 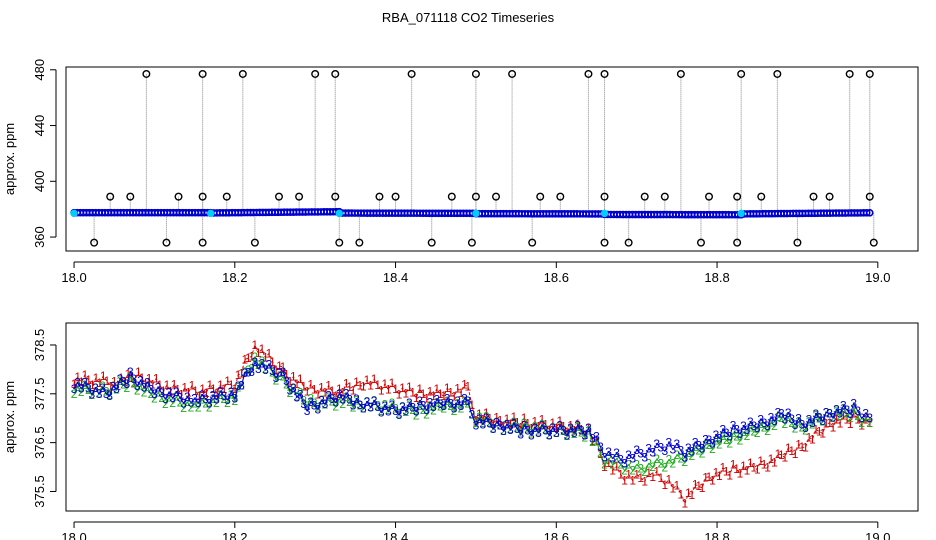 What do you see at coordinates (39, 126) in the screenshot?
I see `y-tick-label: 440` at bounding box center [39, 126].